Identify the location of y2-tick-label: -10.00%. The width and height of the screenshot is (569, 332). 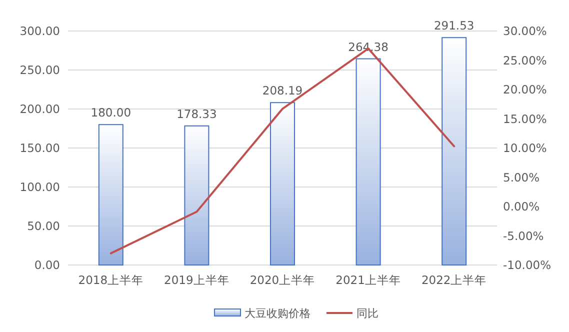
(527, 265).